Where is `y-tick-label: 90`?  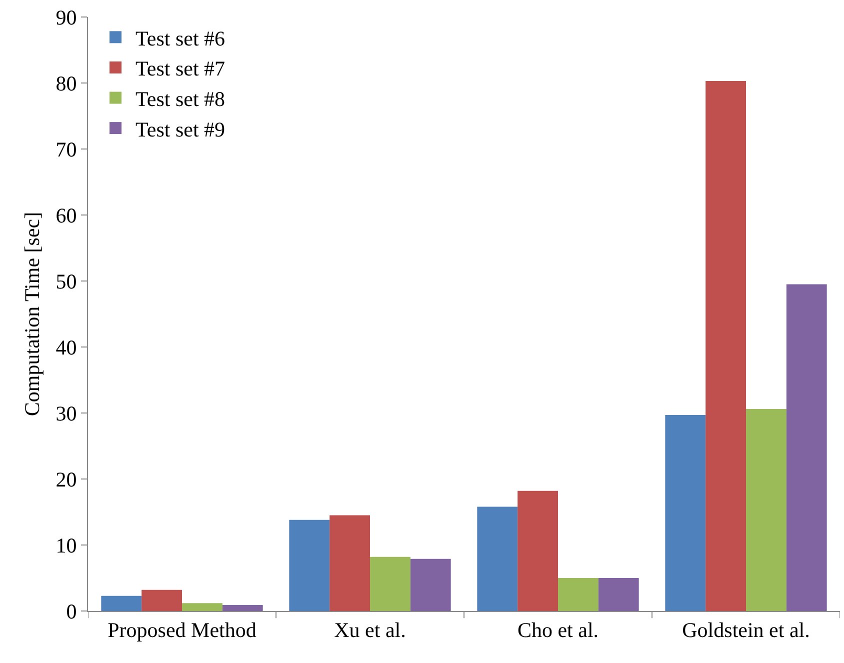
y-tick-label: 90 is located at coordinates (66, 17).